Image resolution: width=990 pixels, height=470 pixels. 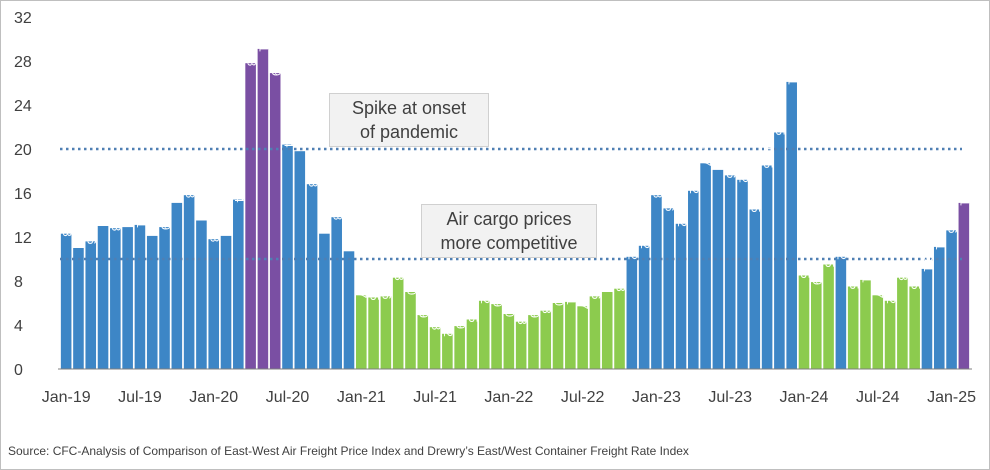 What do you see at coordinates (842, 248) in the screenshot?
I see `bar-data-label: 10.2` at bounding box center [842, 248].